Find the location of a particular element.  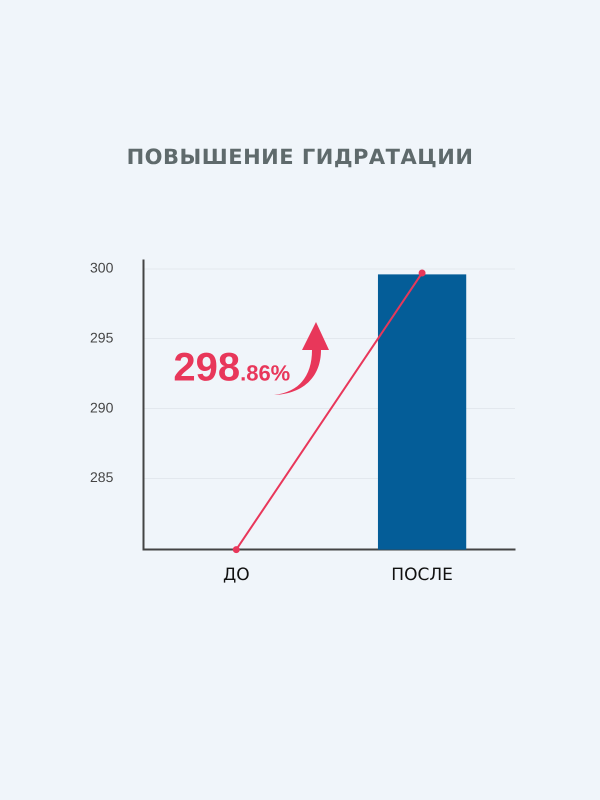

x-tick-label: ПОСЛЕ is located at coordinates (422, 575).